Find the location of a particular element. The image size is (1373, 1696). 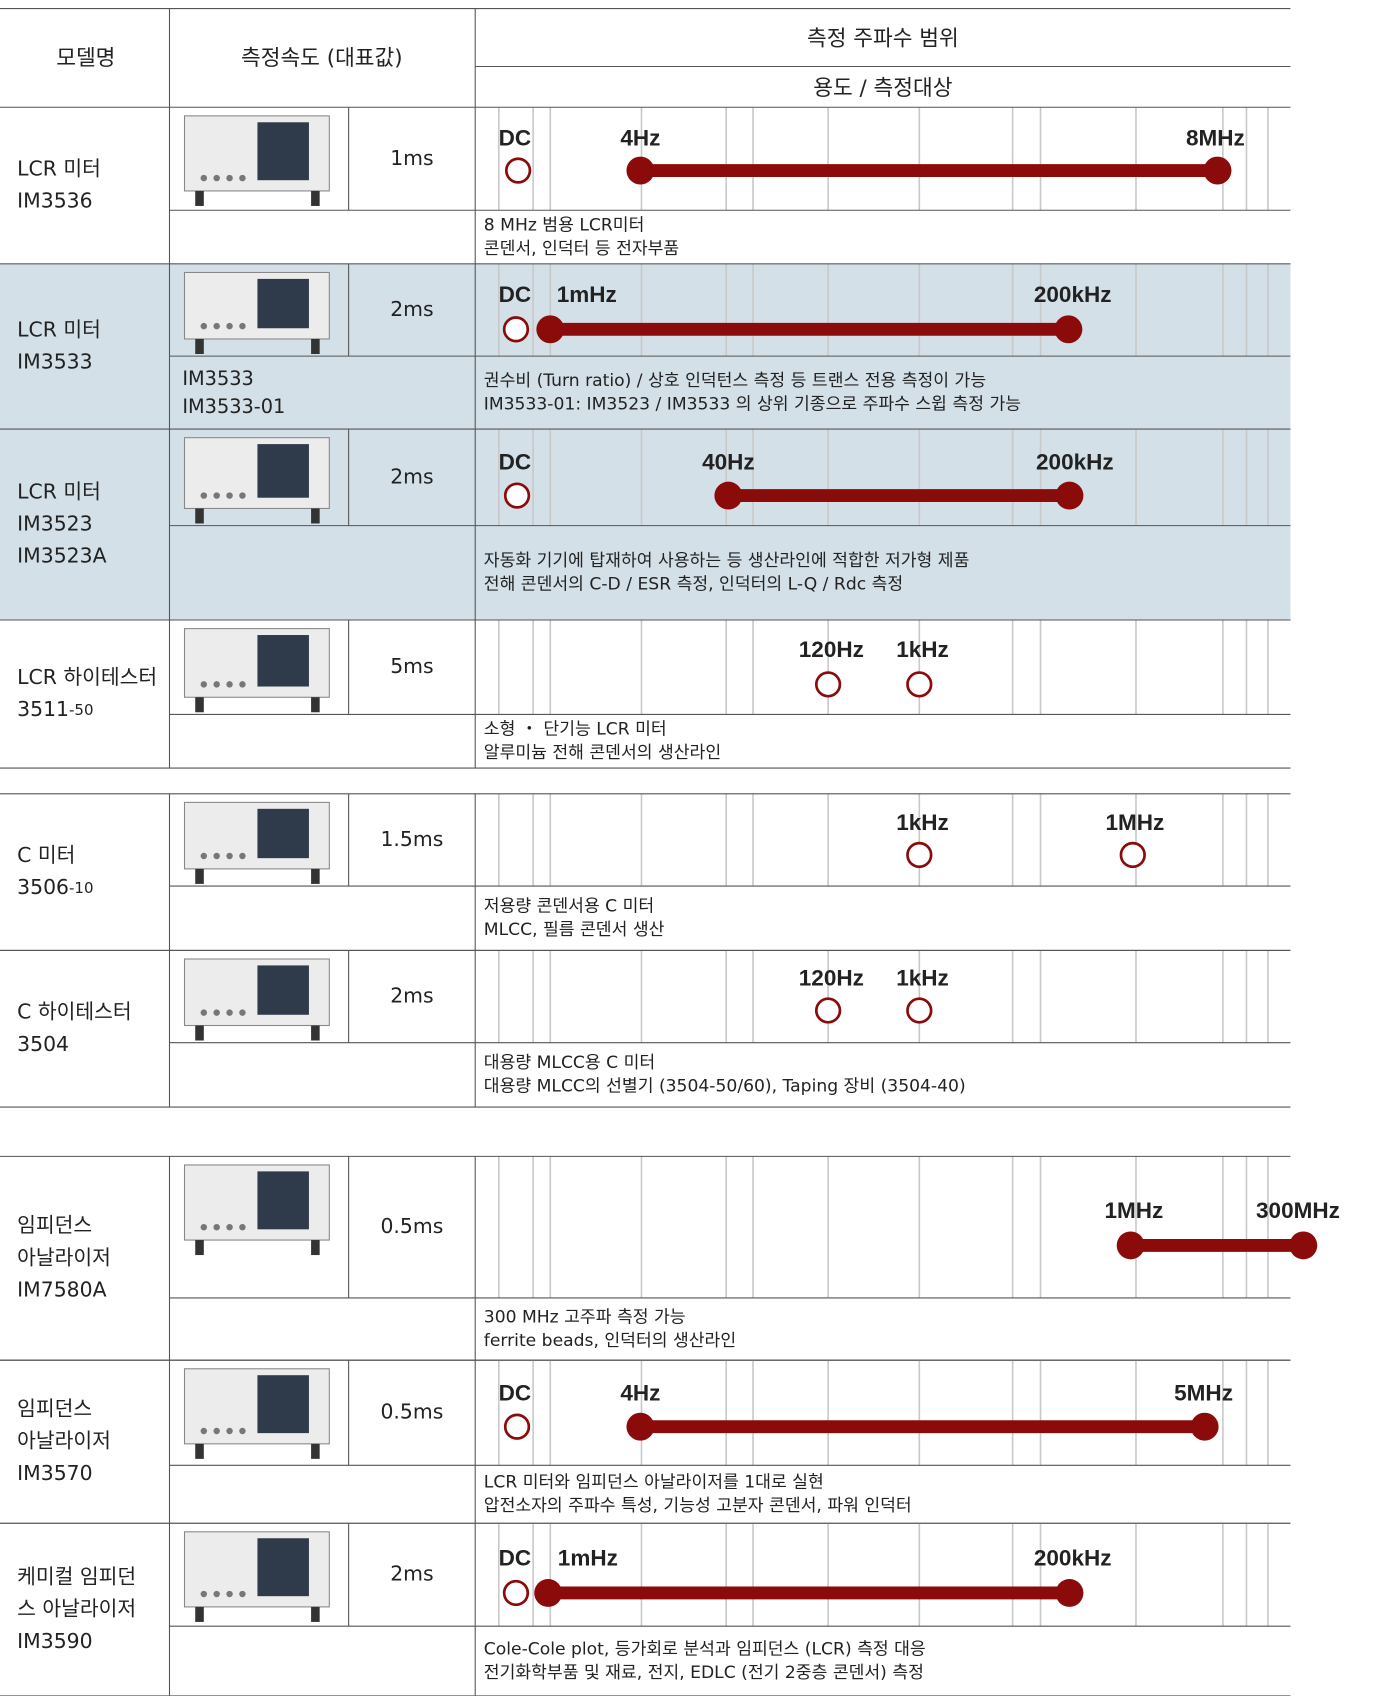

model-name-line: LCR 하이테스터 is located at coordinates (87, 677).